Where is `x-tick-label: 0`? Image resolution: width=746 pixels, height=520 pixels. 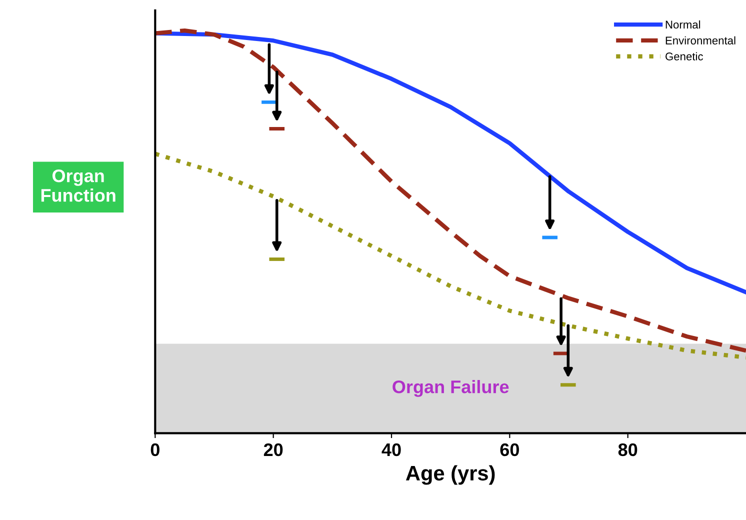
x-tick-label: 0 is located at coordinates (155, 449).